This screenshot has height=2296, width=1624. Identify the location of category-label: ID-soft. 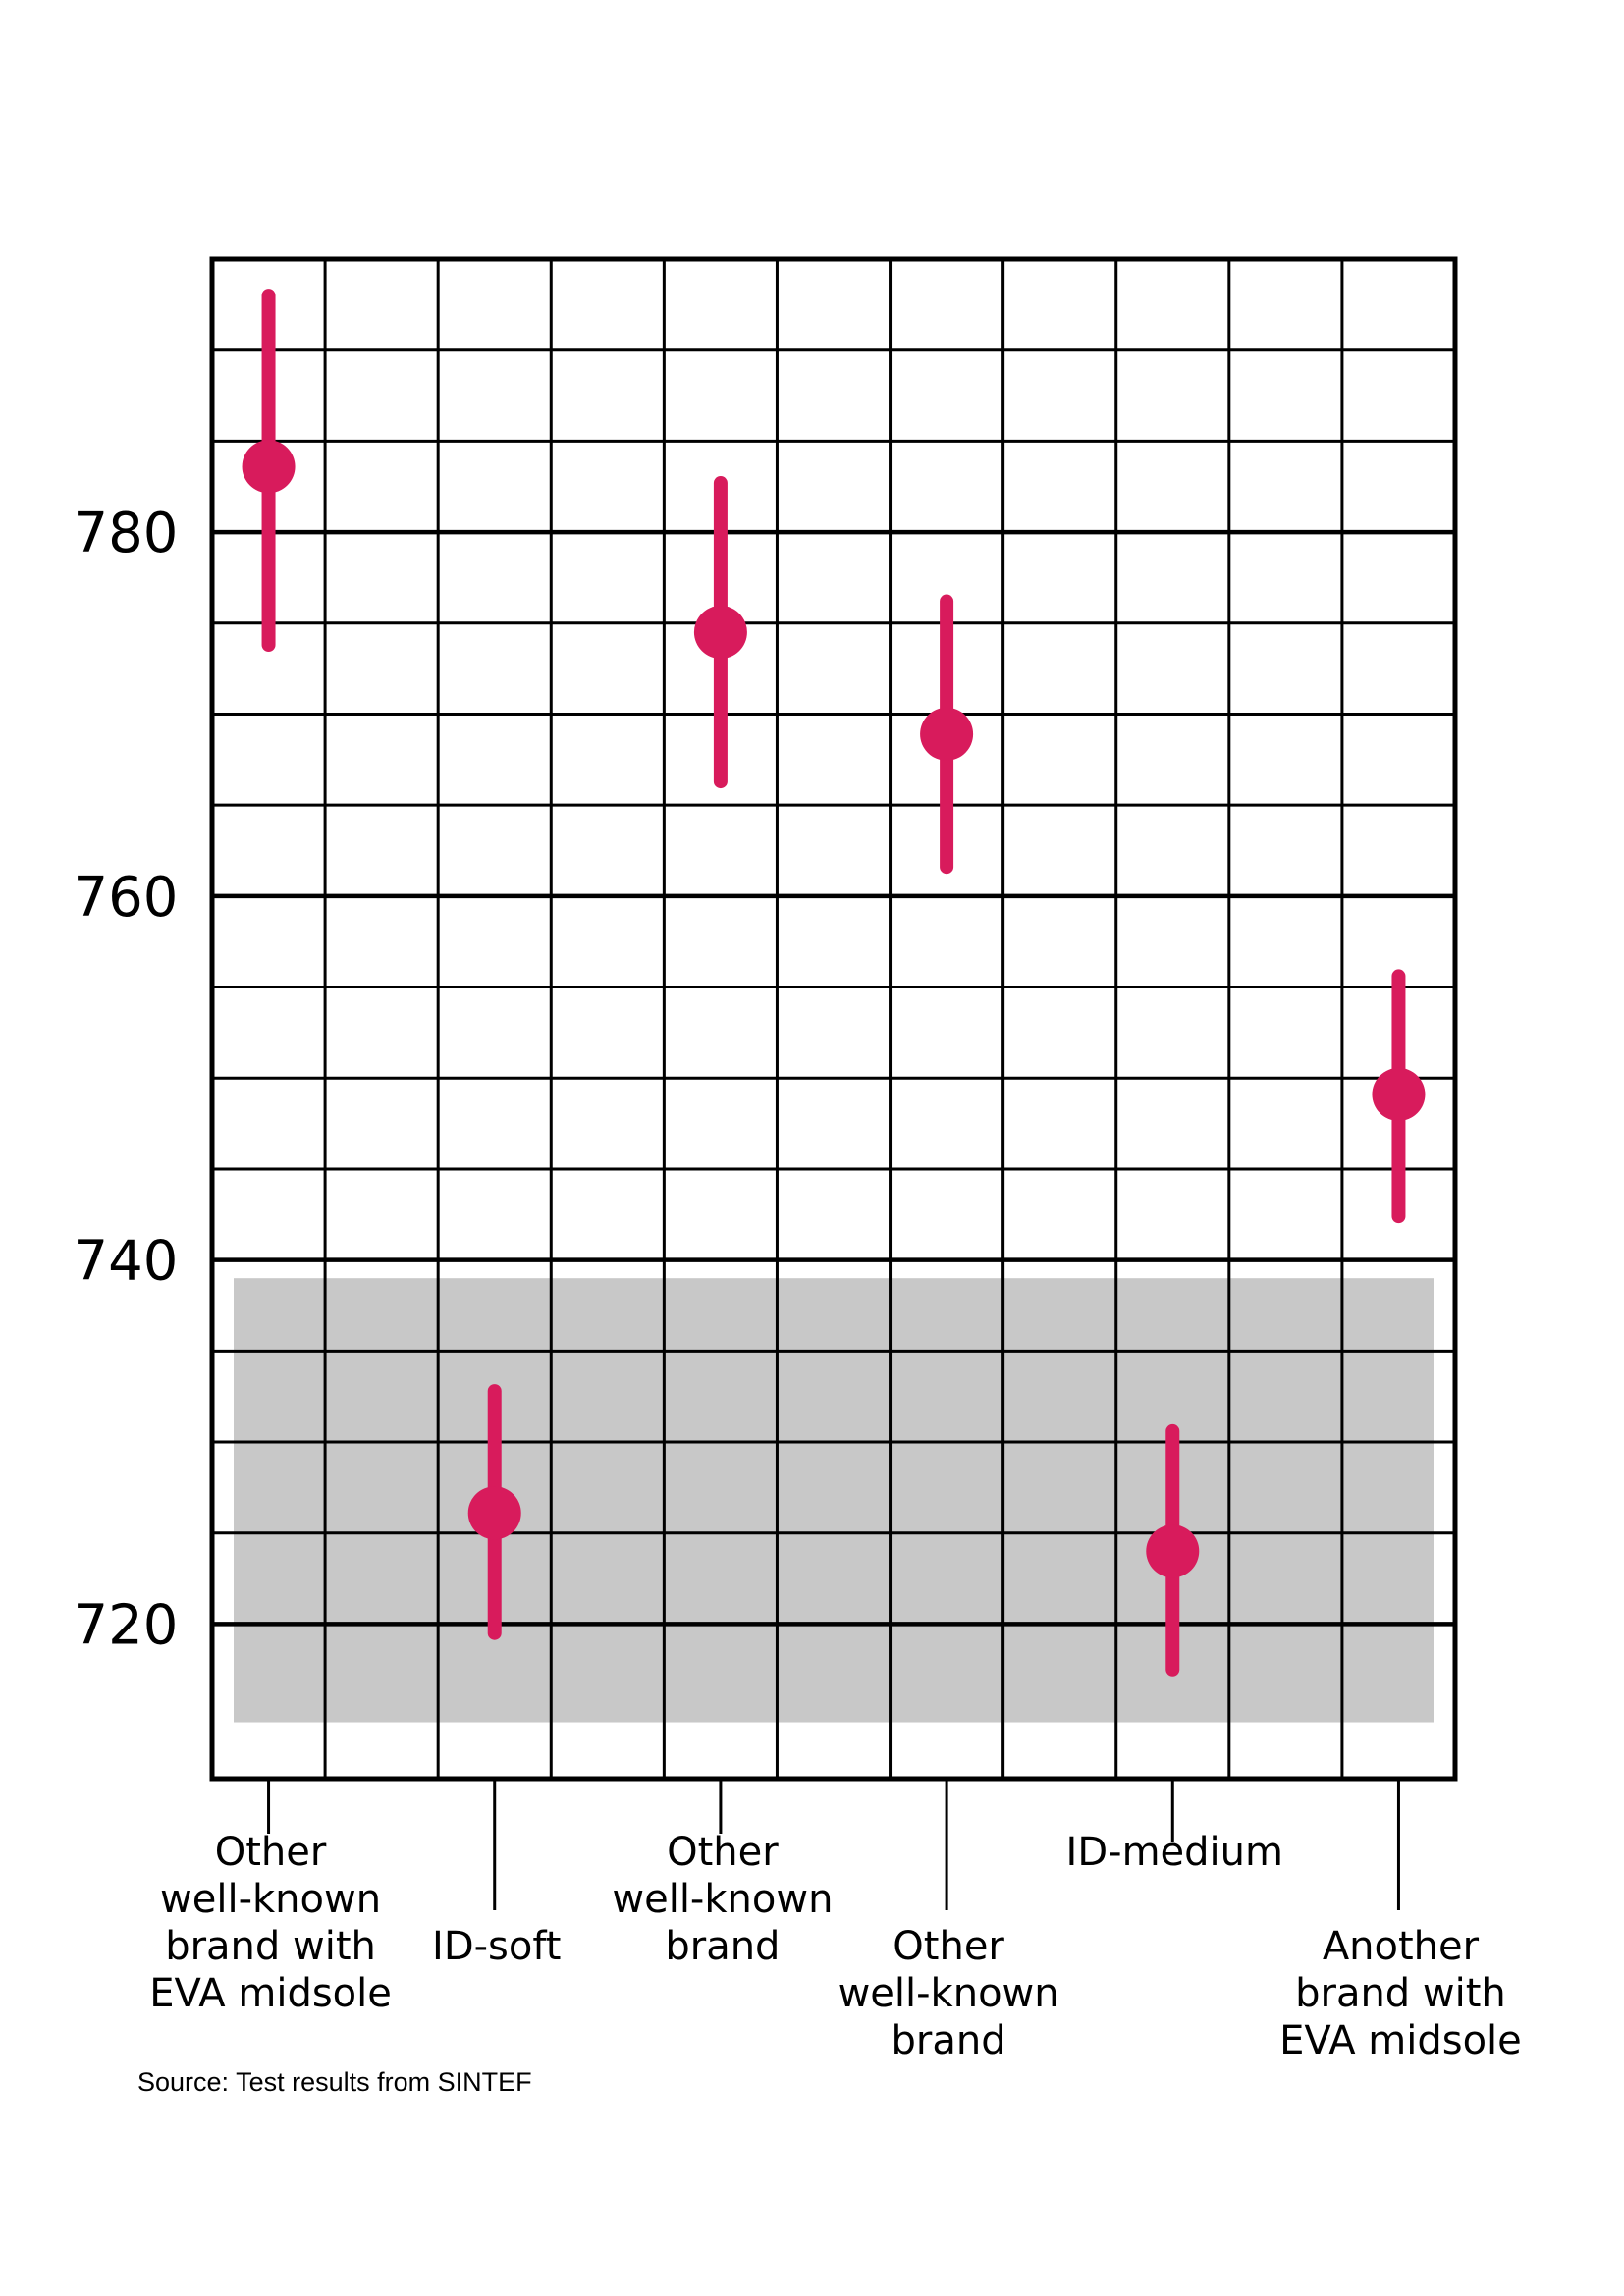
(496, 1946).